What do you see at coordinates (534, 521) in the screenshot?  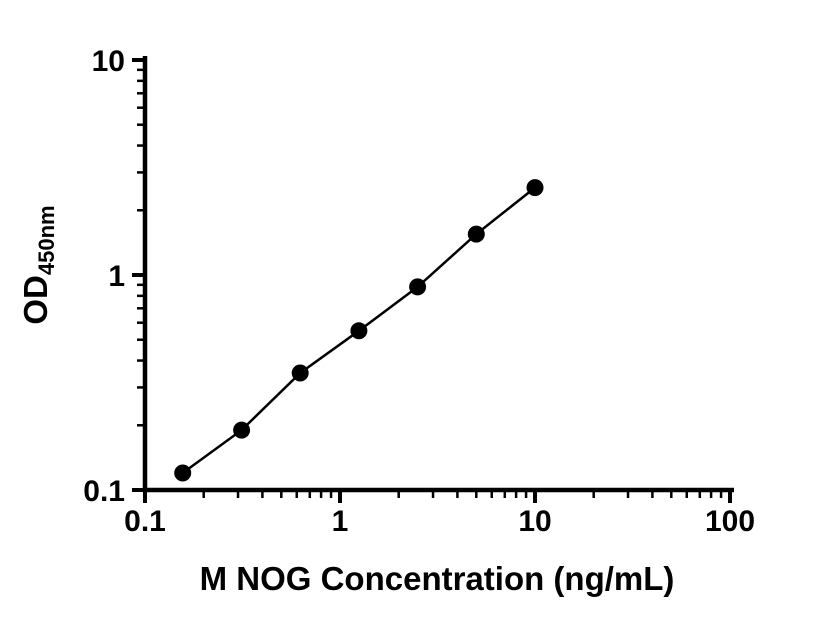 I see `x-tick-label: 10` at bounding box center [534, 521].